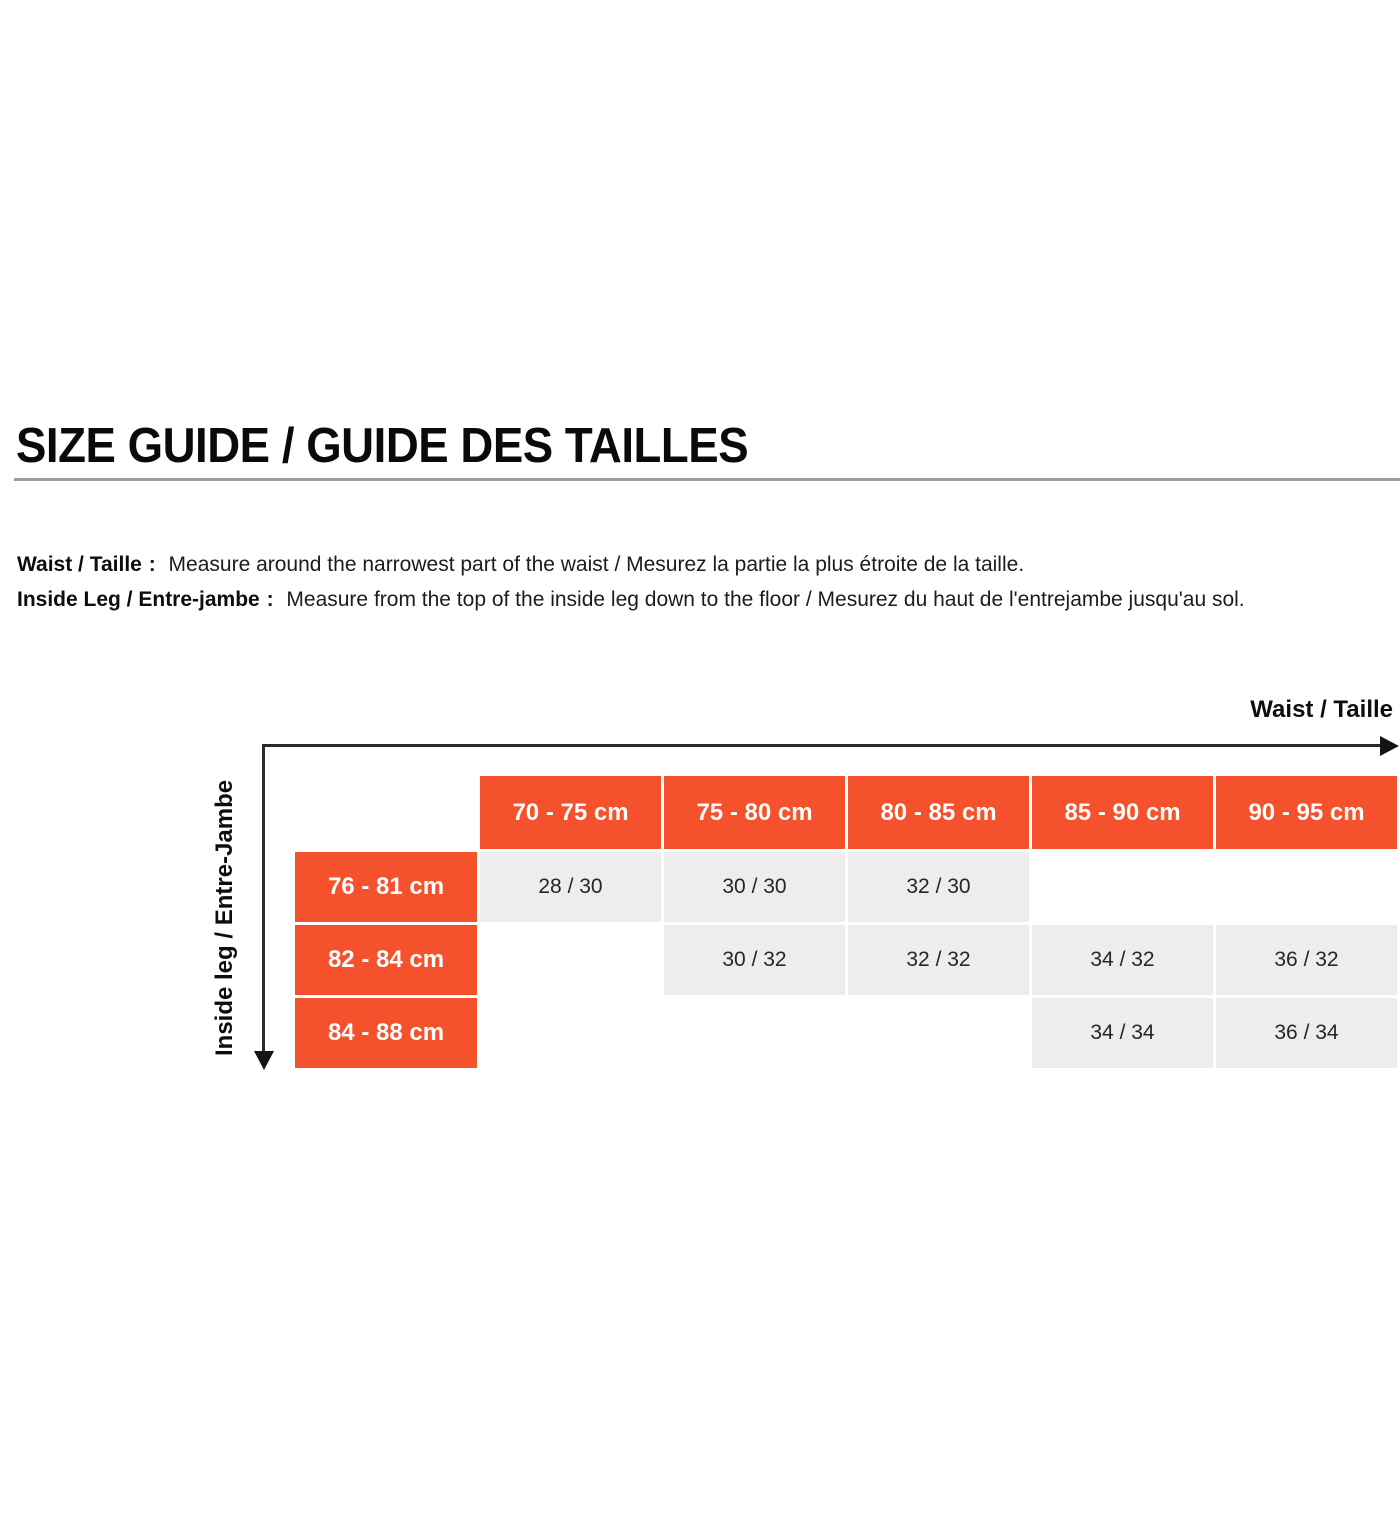  Describe the element at coordinates (938, 960) in the screenshot. I see `table-cell: 32 / 32` at that location.